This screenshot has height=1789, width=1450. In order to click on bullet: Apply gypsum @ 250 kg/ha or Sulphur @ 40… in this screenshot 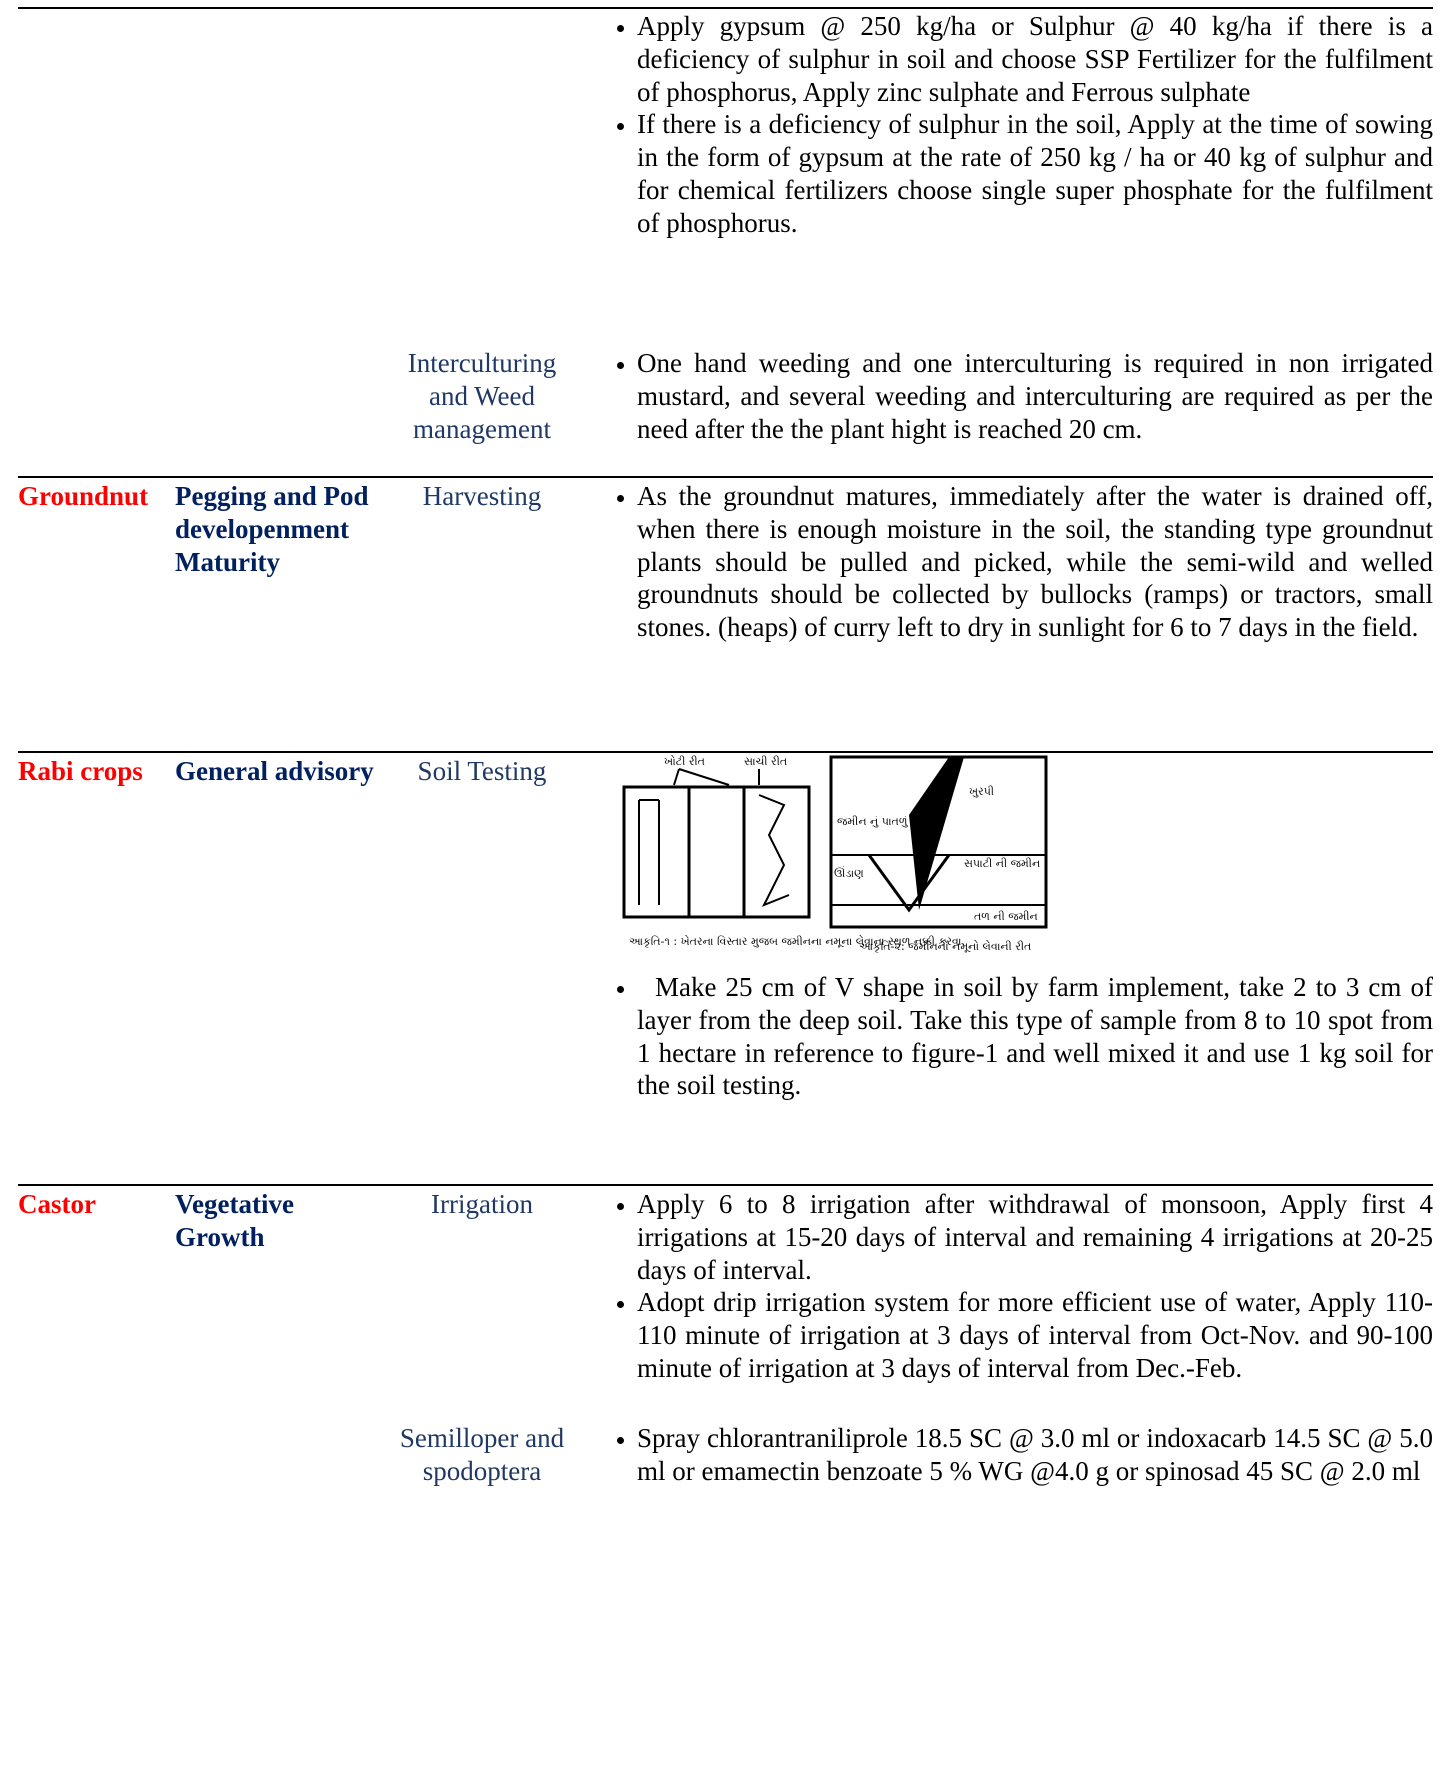, I will do `click(1035, 59)`.